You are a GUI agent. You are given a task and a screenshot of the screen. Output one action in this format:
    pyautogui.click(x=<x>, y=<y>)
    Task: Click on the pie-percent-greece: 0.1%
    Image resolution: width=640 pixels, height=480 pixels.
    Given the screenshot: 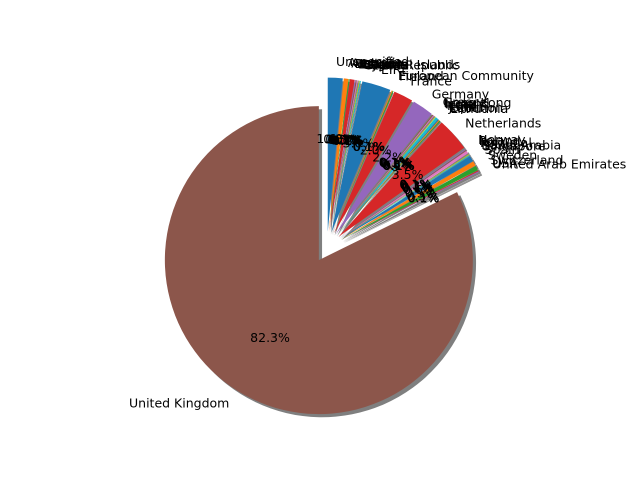 What is the action you would take?
    pyautogui.click(x=395, y=161)
    